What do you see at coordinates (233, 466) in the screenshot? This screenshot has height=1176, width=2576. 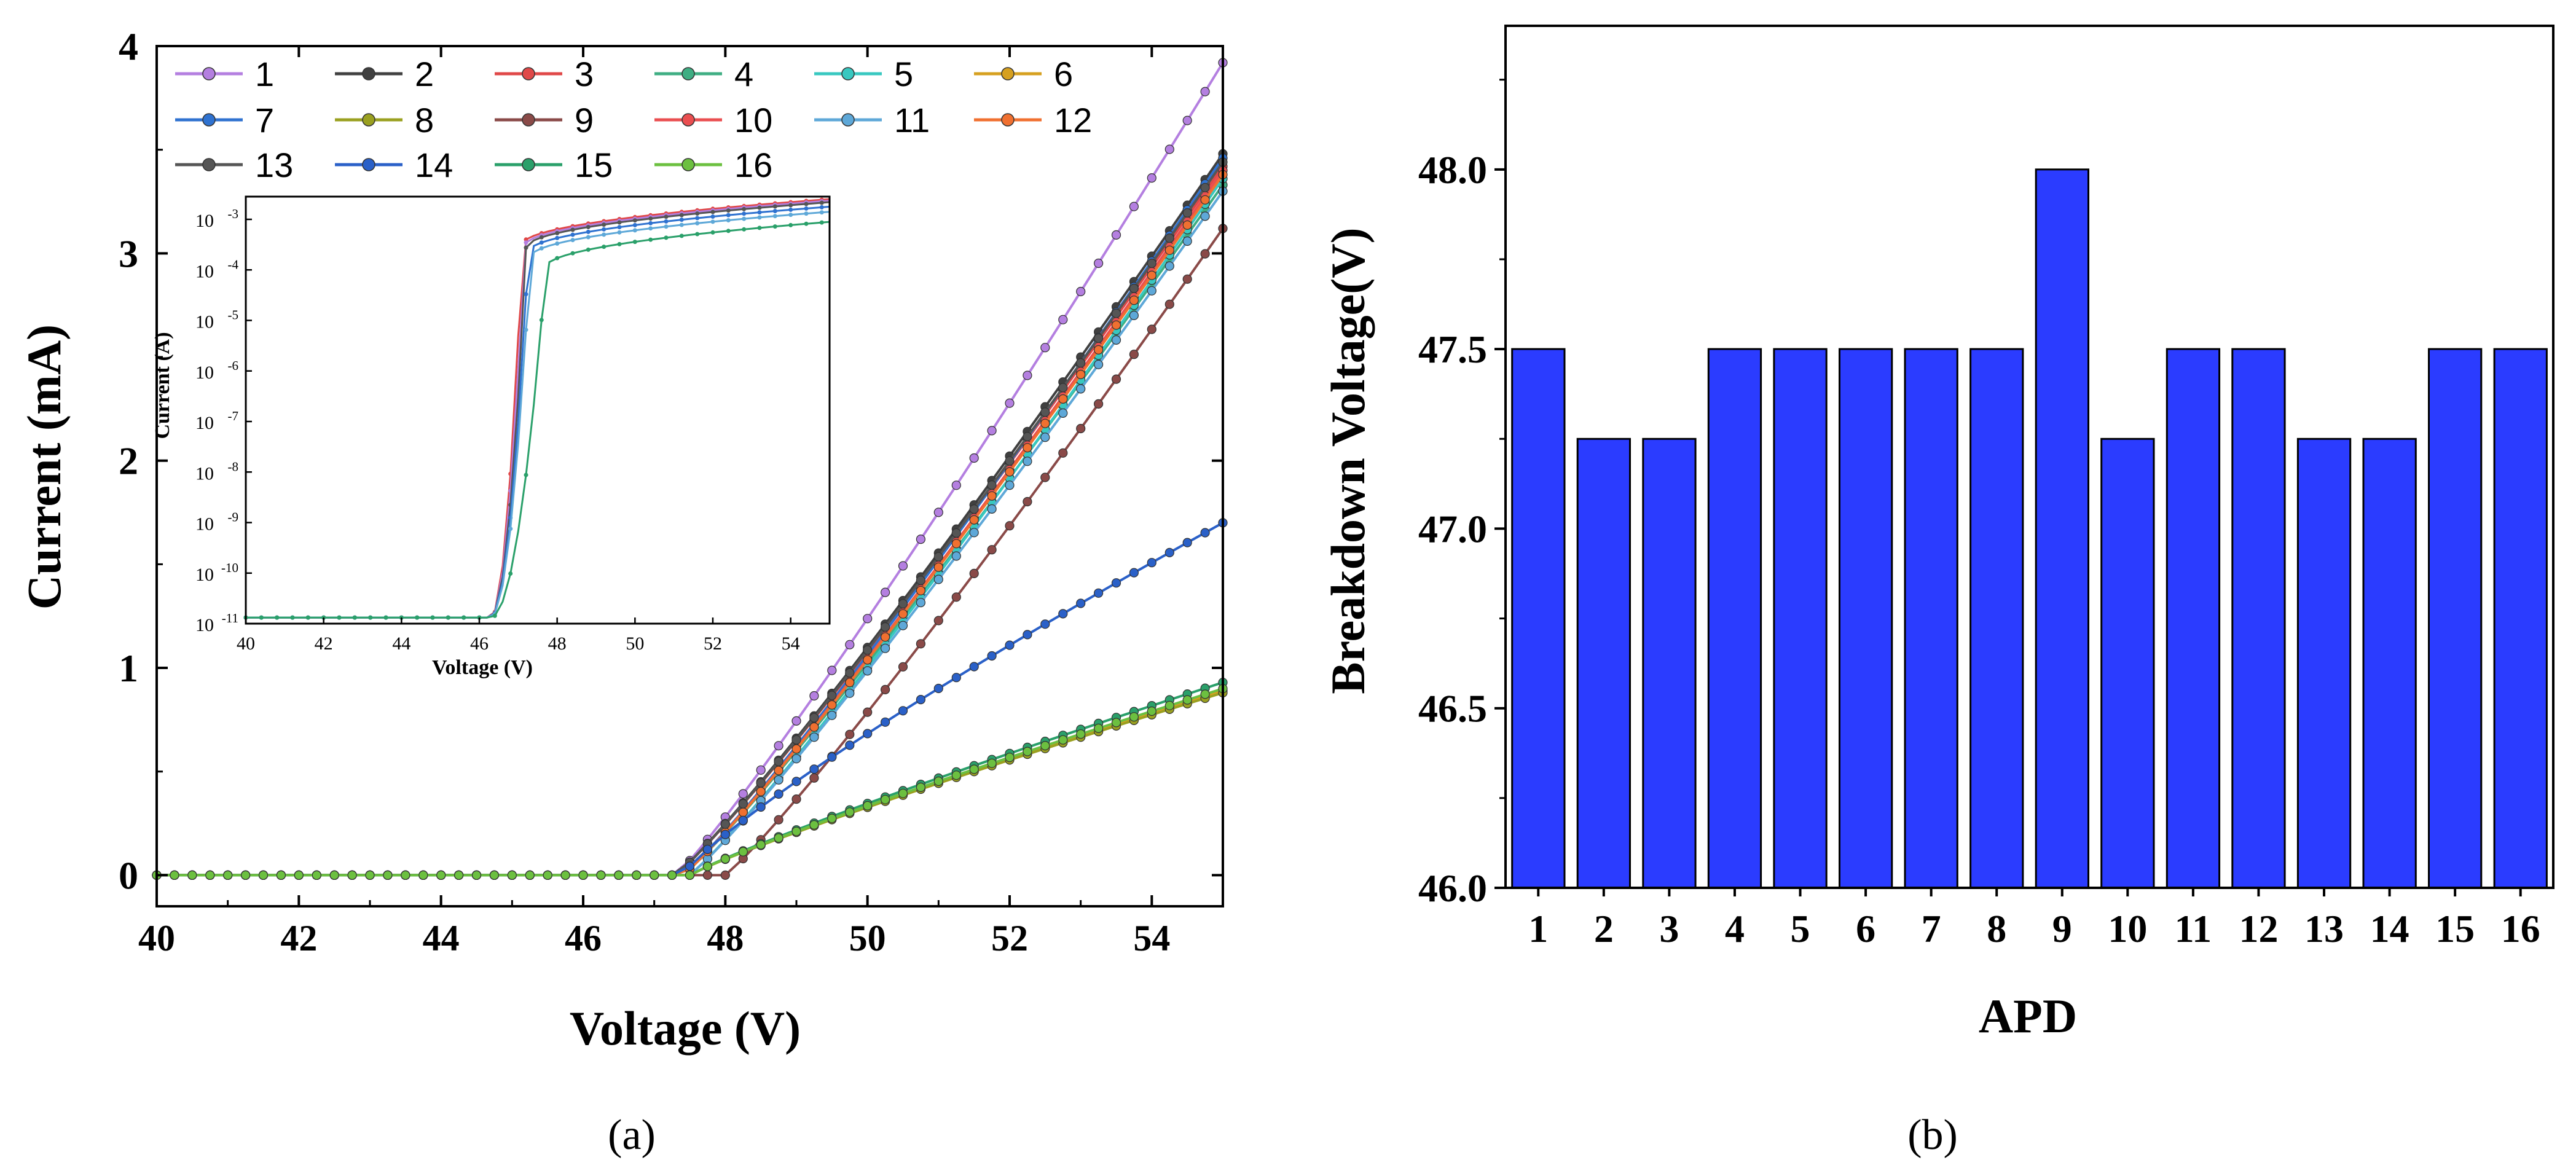 I see `inset-y-tick-exponent: -8` at bounding box center [233, 466].